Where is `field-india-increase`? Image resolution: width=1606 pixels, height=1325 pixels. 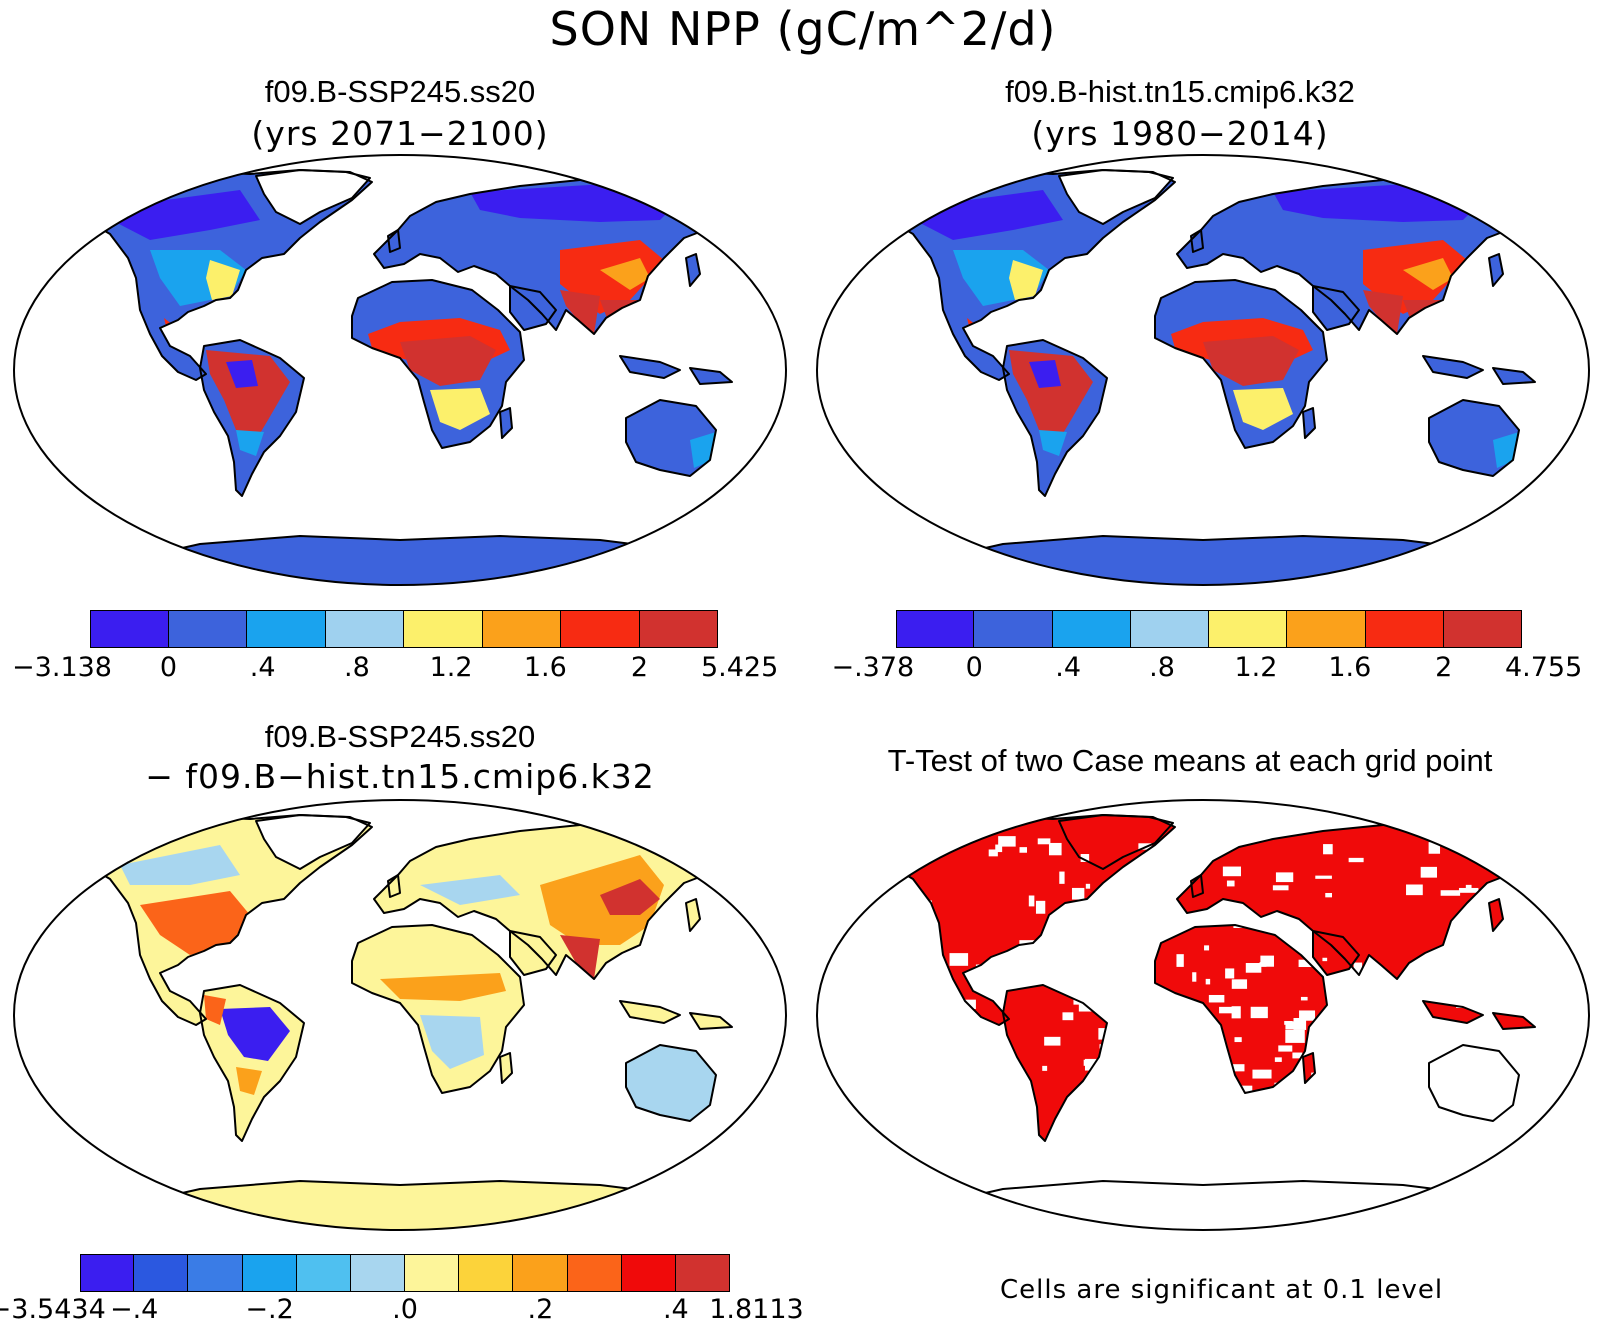 field-india-increase is located at coordinates (580, 957).